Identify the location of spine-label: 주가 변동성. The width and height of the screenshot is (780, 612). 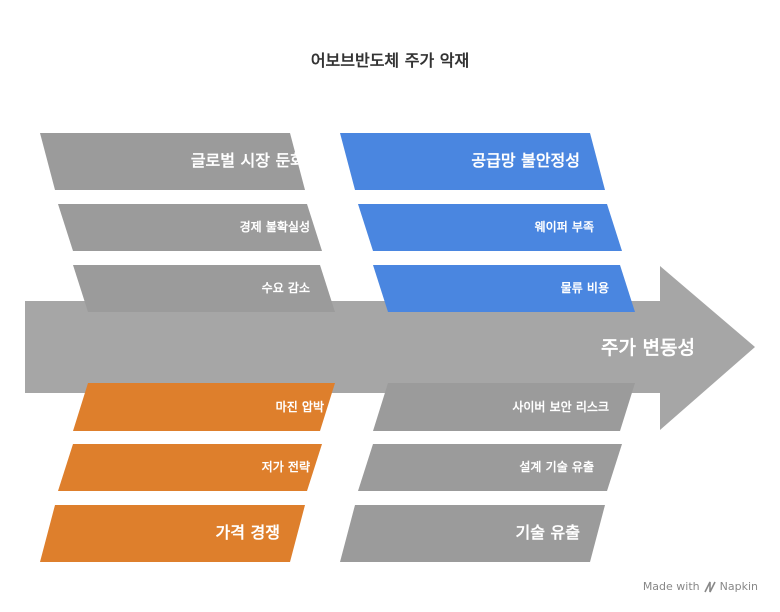
(647, 348).